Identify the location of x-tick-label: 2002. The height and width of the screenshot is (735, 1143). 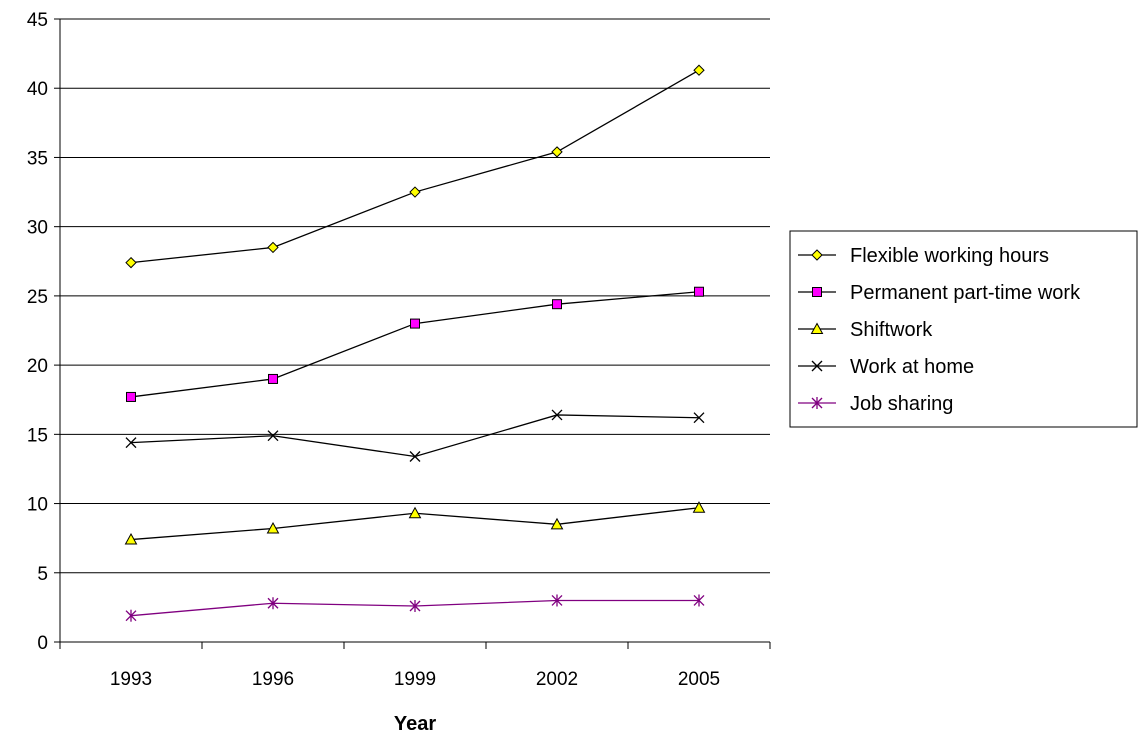
(557, 679).